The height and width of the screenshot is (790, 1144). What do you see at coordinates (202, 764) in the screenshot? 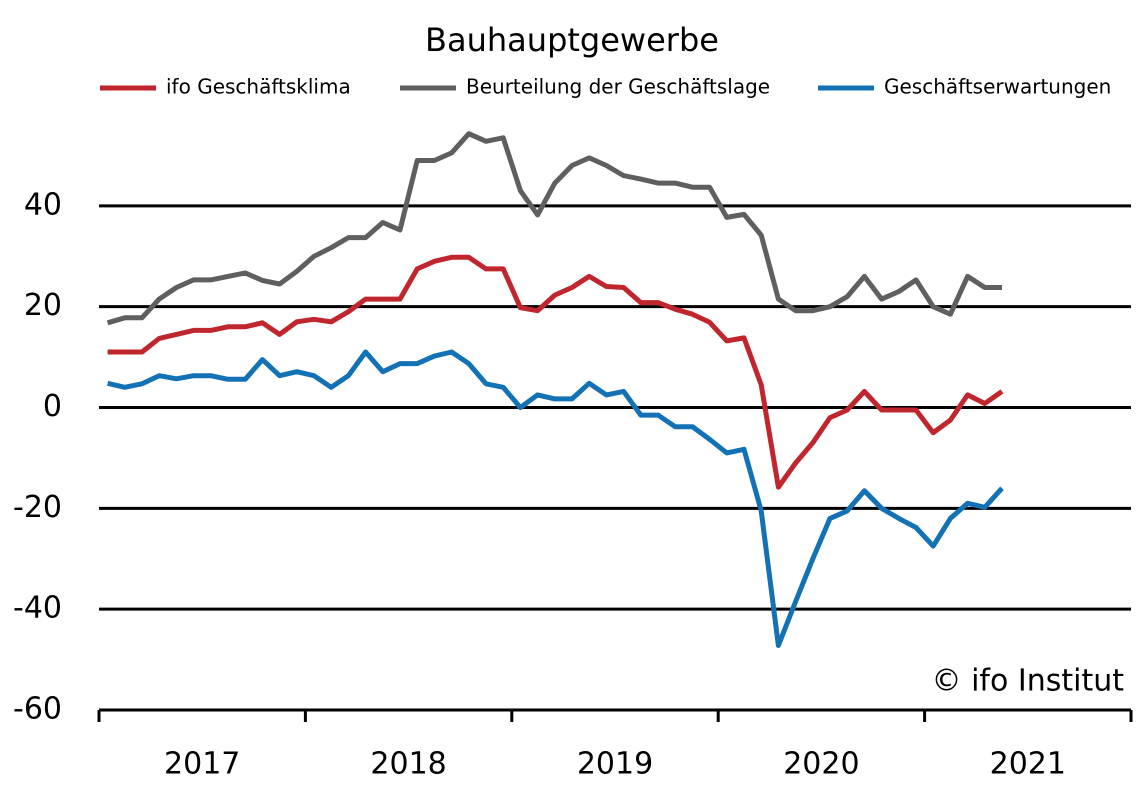
I see `x-tick-label: 2017` at bounding box center [202, 764].